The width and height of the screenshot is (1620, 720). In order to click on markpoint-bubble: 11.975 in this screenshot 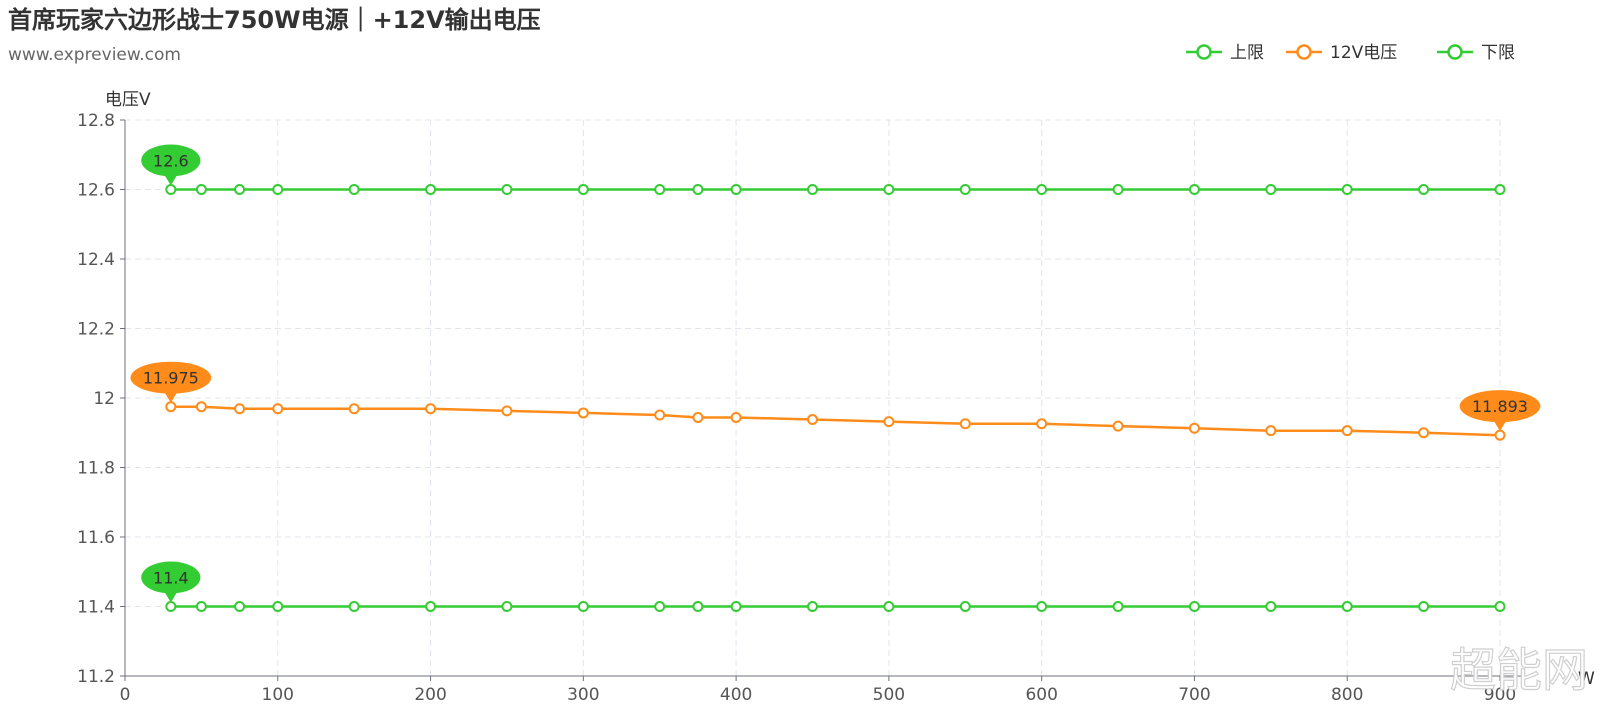, I will do `click(171, 382)`.